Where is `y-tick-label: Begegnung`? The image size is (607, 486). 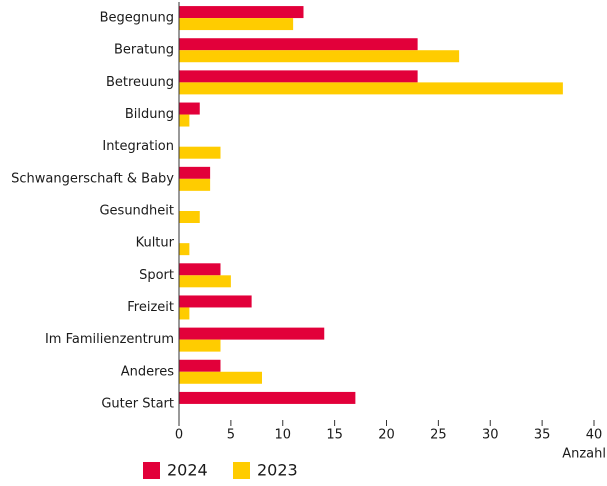
y-tick-label: Begegnung is located at coordinates (137, 18).